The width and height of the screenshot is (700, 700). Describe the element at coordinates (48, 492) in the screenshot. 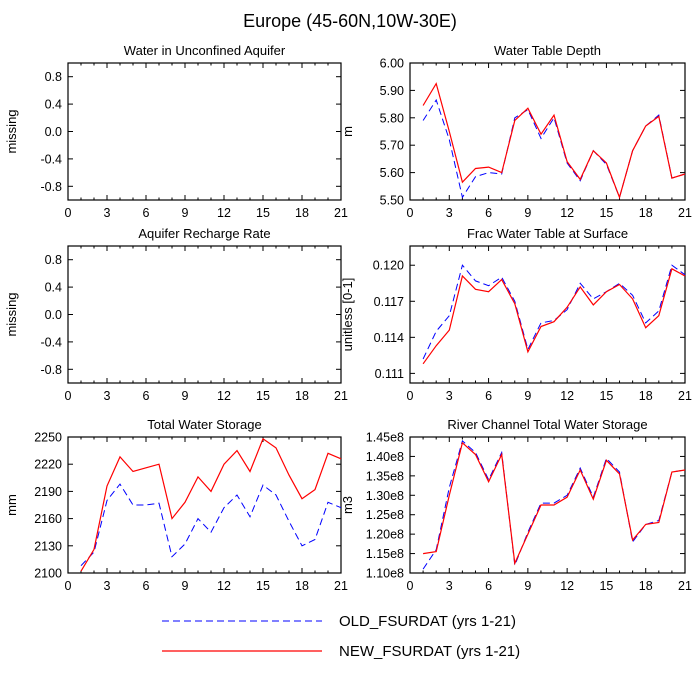

I see `y-tick-label: 2190` at that location.